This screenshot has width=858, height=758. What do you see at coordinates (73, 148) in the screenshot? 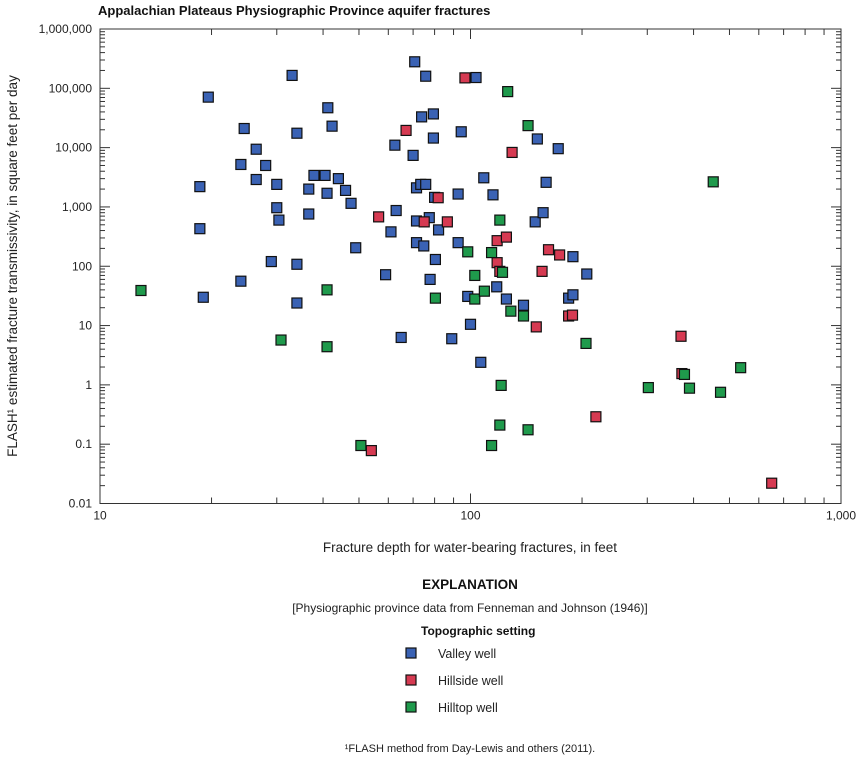
I see `y-tick-label: 10,000` at bounding box center [73, 148].